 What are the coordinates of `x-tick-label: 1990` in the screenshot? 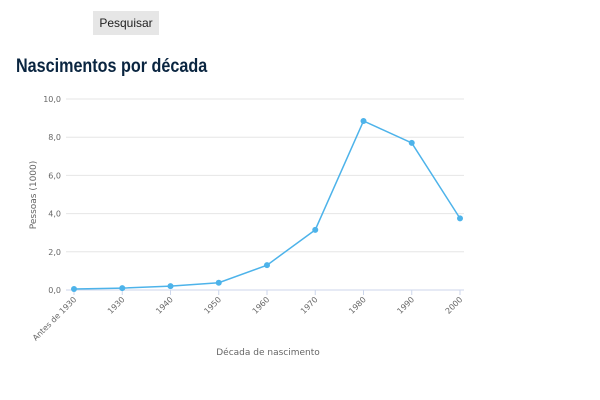 It's located at (405, 305).